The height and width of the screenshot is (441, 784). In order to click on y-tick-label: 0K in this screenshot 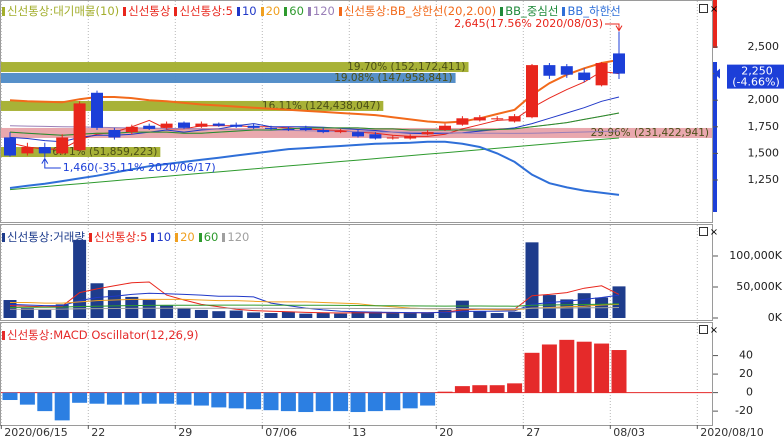, I will do `click(775, 317)`.